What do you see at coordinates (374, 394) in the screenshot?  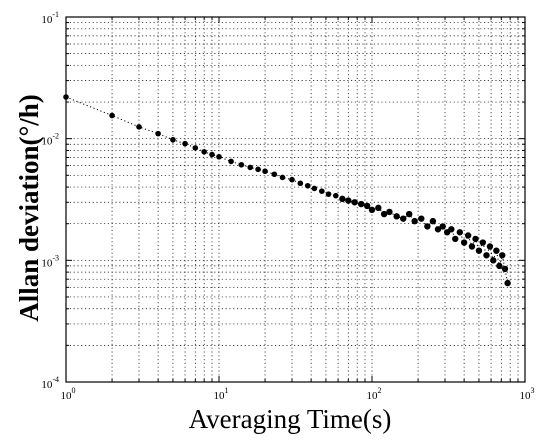 I see `x-tick-label: 10²` at bounding box center [374, 394].